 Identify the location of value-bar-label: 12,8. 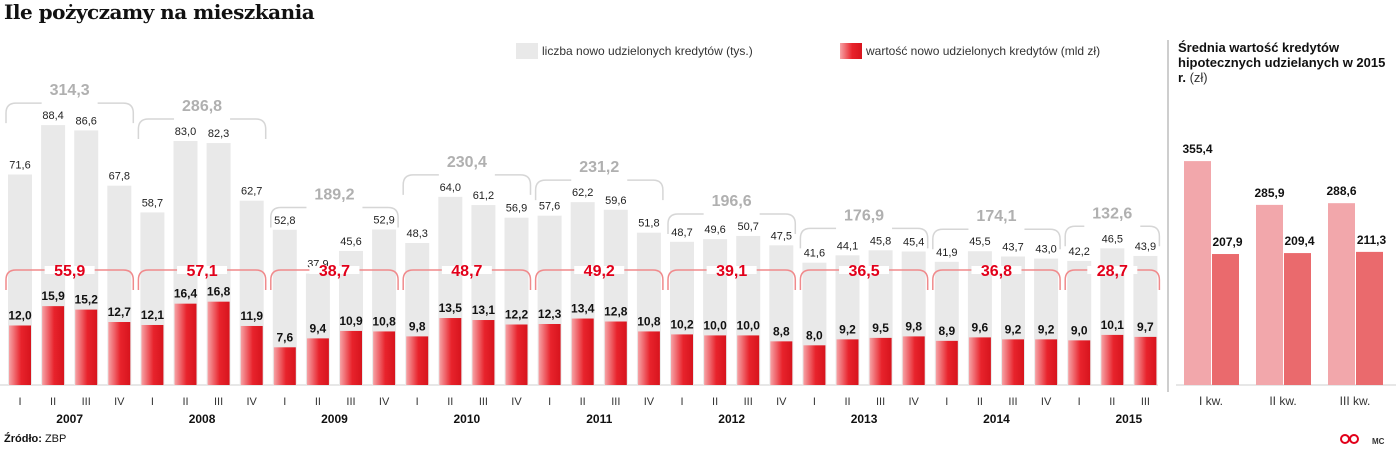
(616, 312).